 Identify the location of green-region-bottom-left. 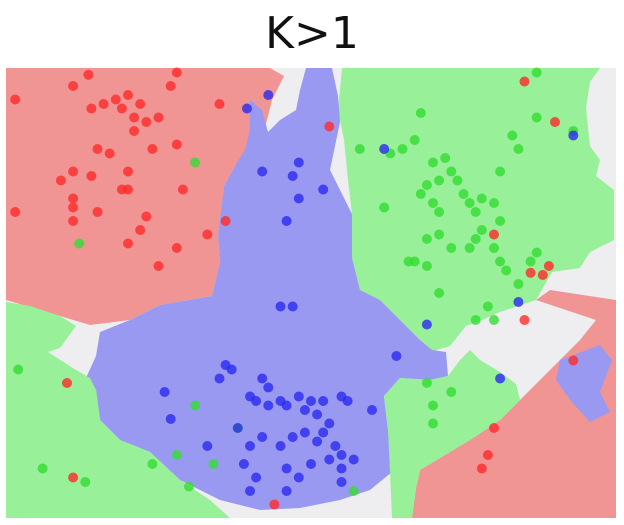
(118, 410).